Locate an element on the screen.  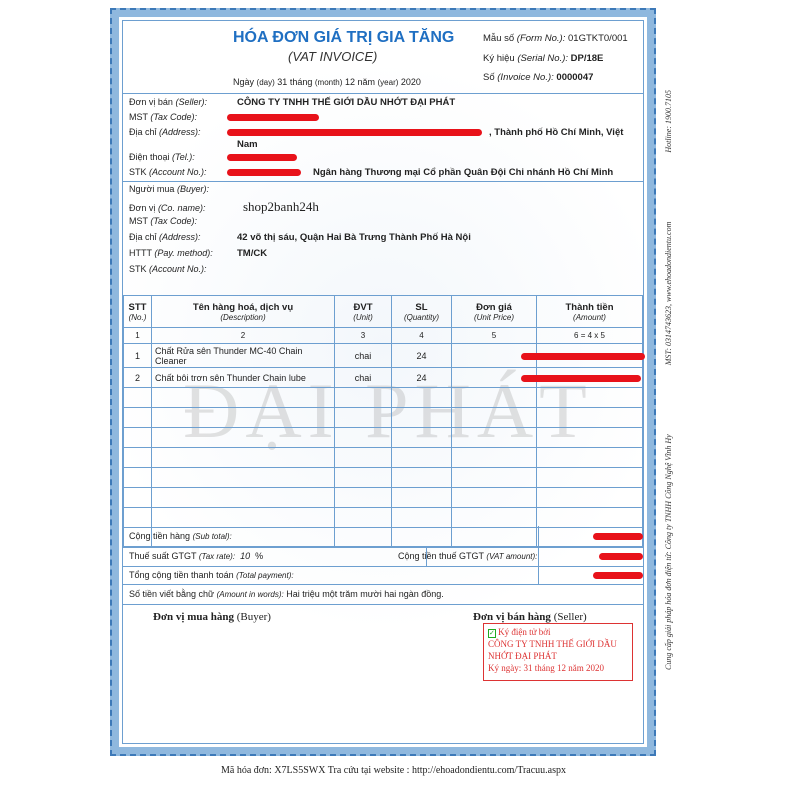
check-icon: ✓ is located at coordinates (492, 633).